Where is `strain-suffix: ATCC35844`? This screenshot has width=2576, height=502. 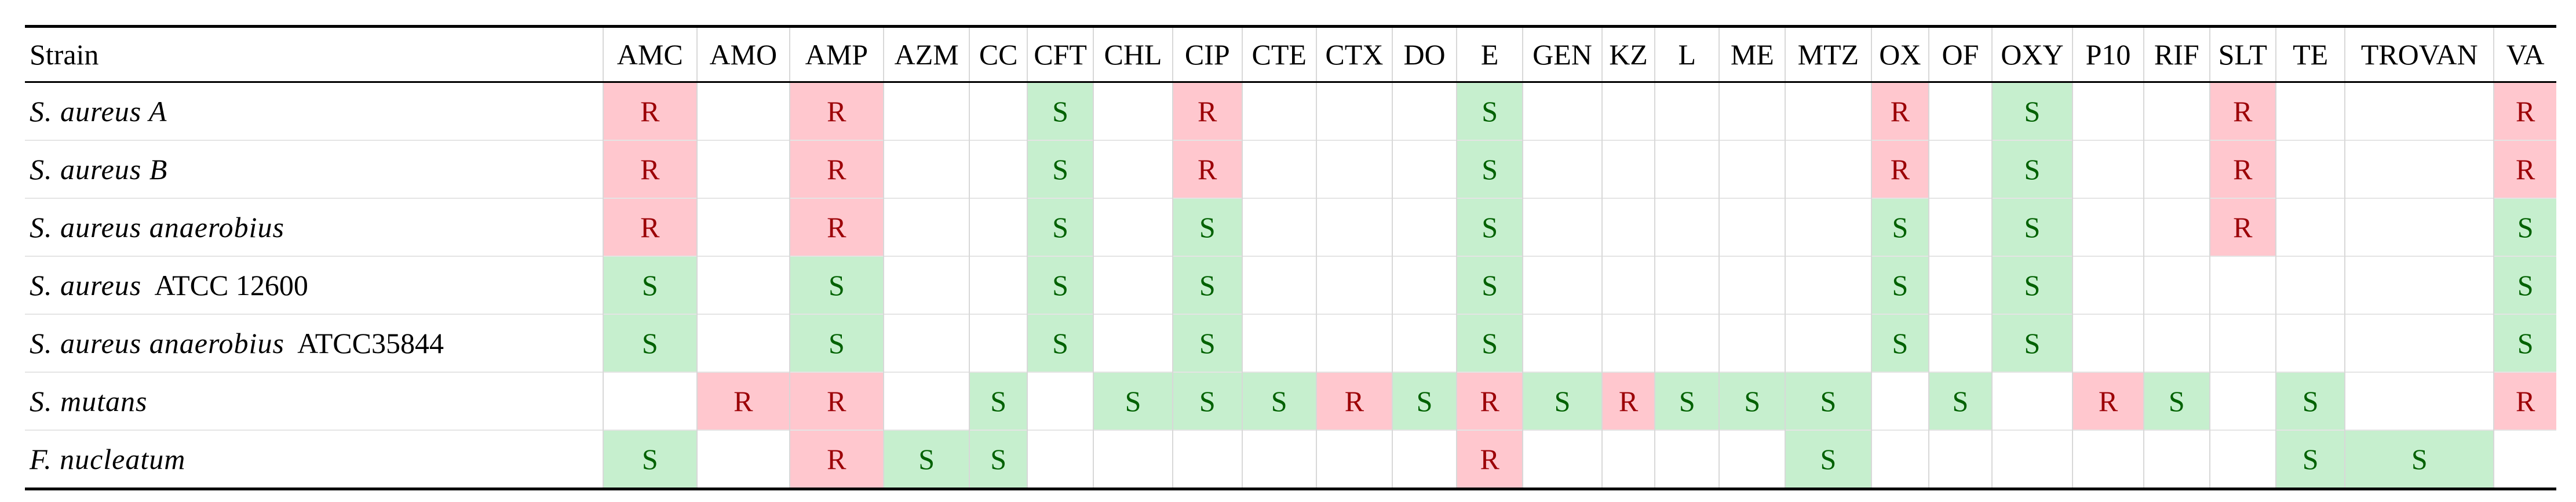 strain-suffix: ATCC35844 is located at coordinates (370, 343).